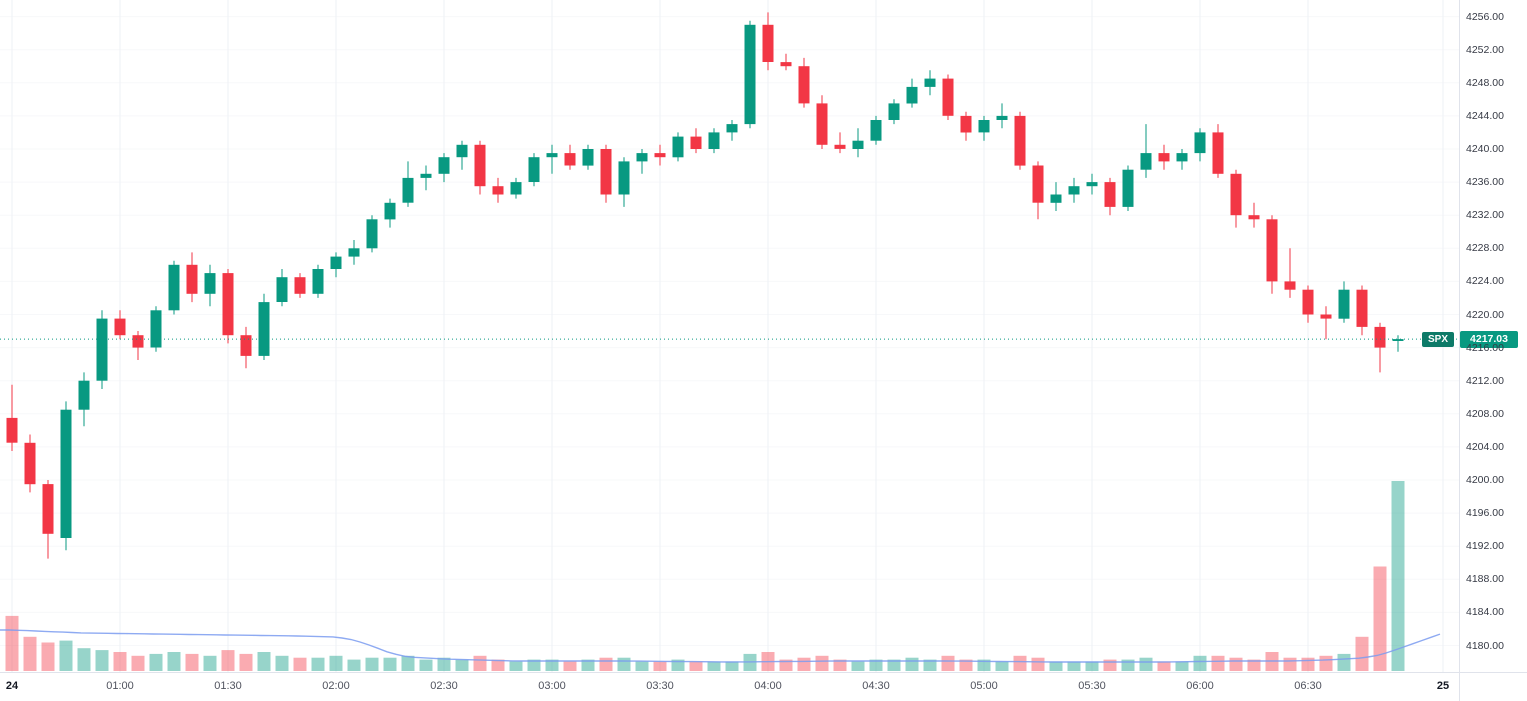 This screenshot has width=1527, height=701. What do you see at coordinates (1485, 49) in the screenshot?
I see `price-tick-label: 4252.00` at bounding box center [1485, 49].